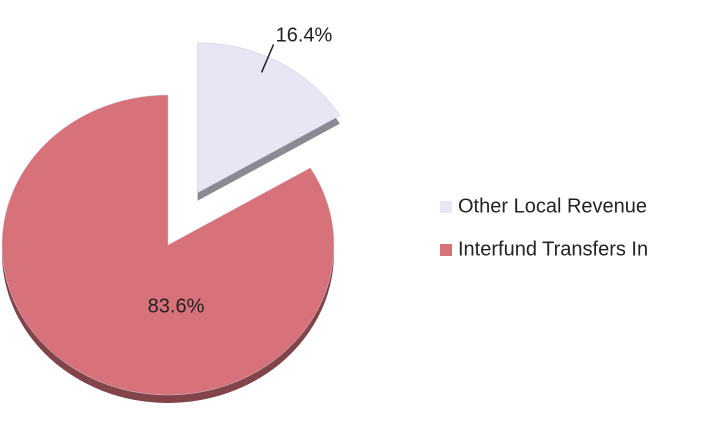 This screenshot has height=421, width=703. I want to click on leader-line, so click(267, 58).